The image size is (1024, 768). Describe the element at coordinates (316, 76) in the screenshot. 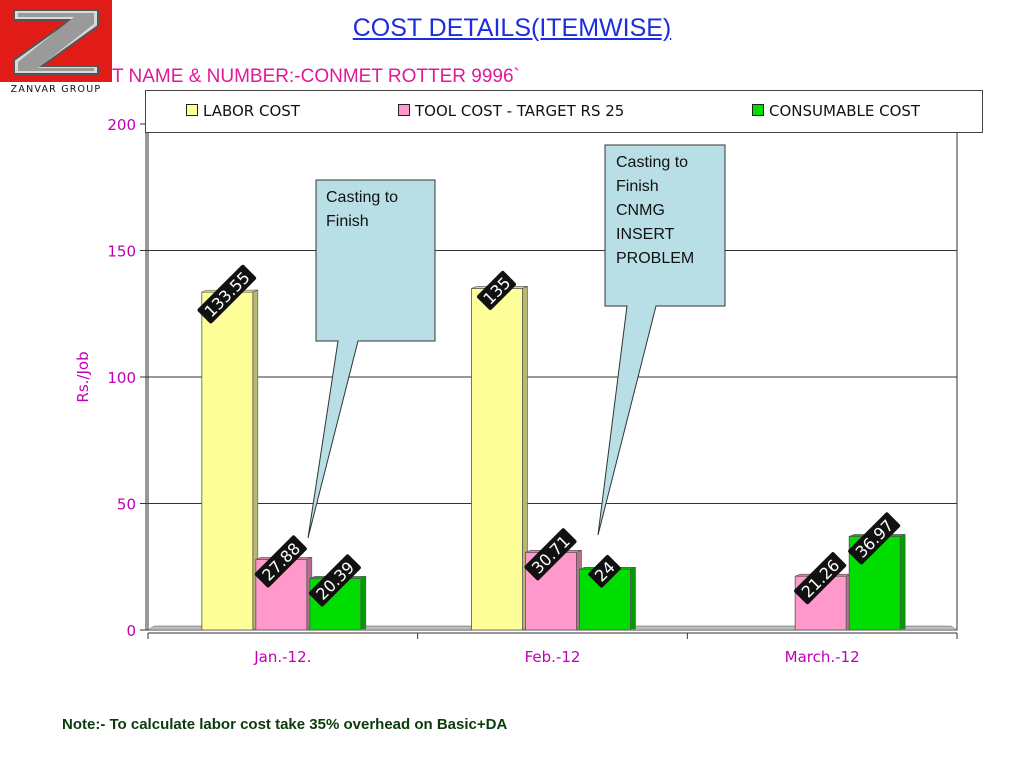

I see `part-name-heading: T NAME & NUMBER:-CONMET ROTTER 9996`` at that location.